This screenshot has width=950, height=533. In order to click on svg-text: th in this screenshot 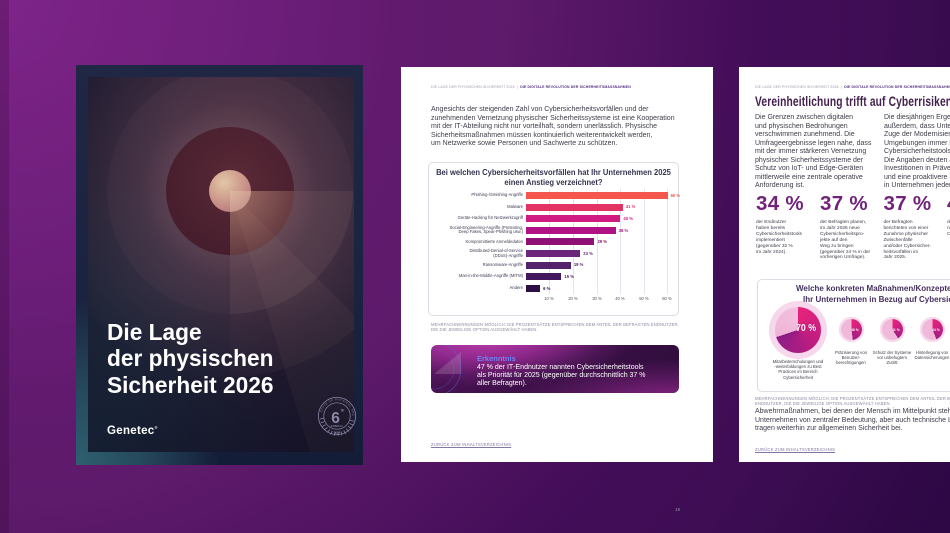, I will do `click(342, 410)`.